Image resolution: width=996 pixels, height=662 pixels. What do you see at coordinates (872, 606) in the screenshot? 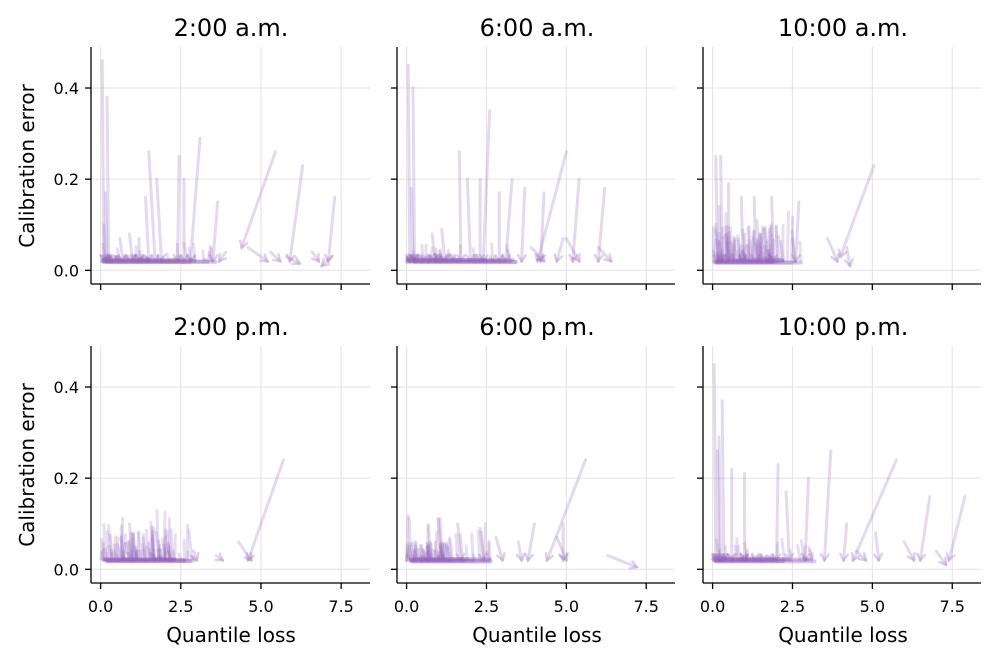
I see `x-tick-label: 5.0` at bounding box center [872, 606].